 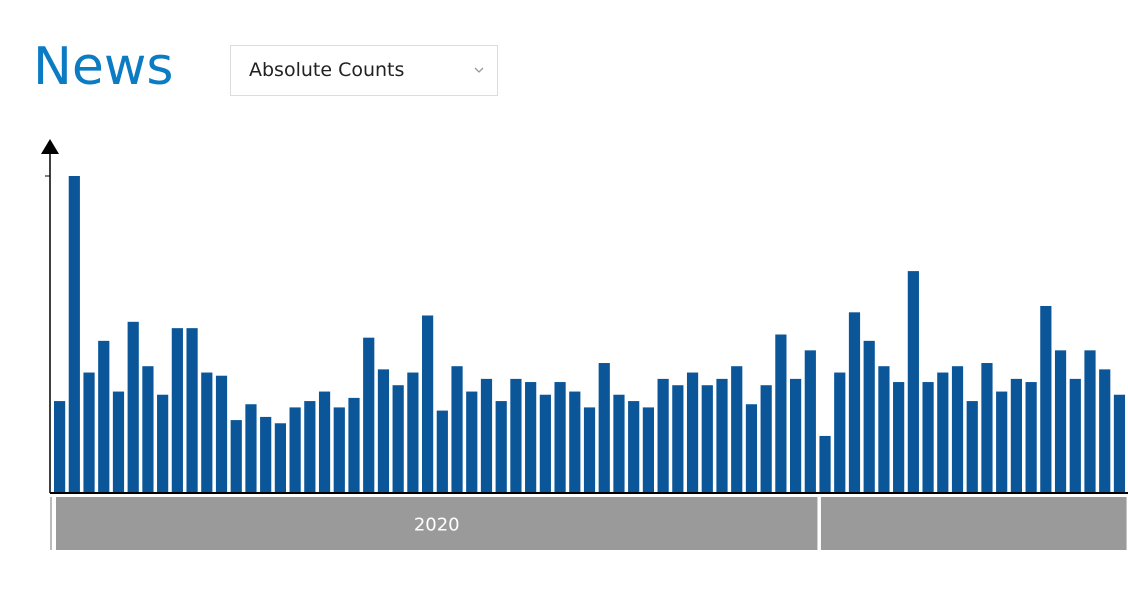 I want to click on arrow-up-icon, so click(x=50, y=146).